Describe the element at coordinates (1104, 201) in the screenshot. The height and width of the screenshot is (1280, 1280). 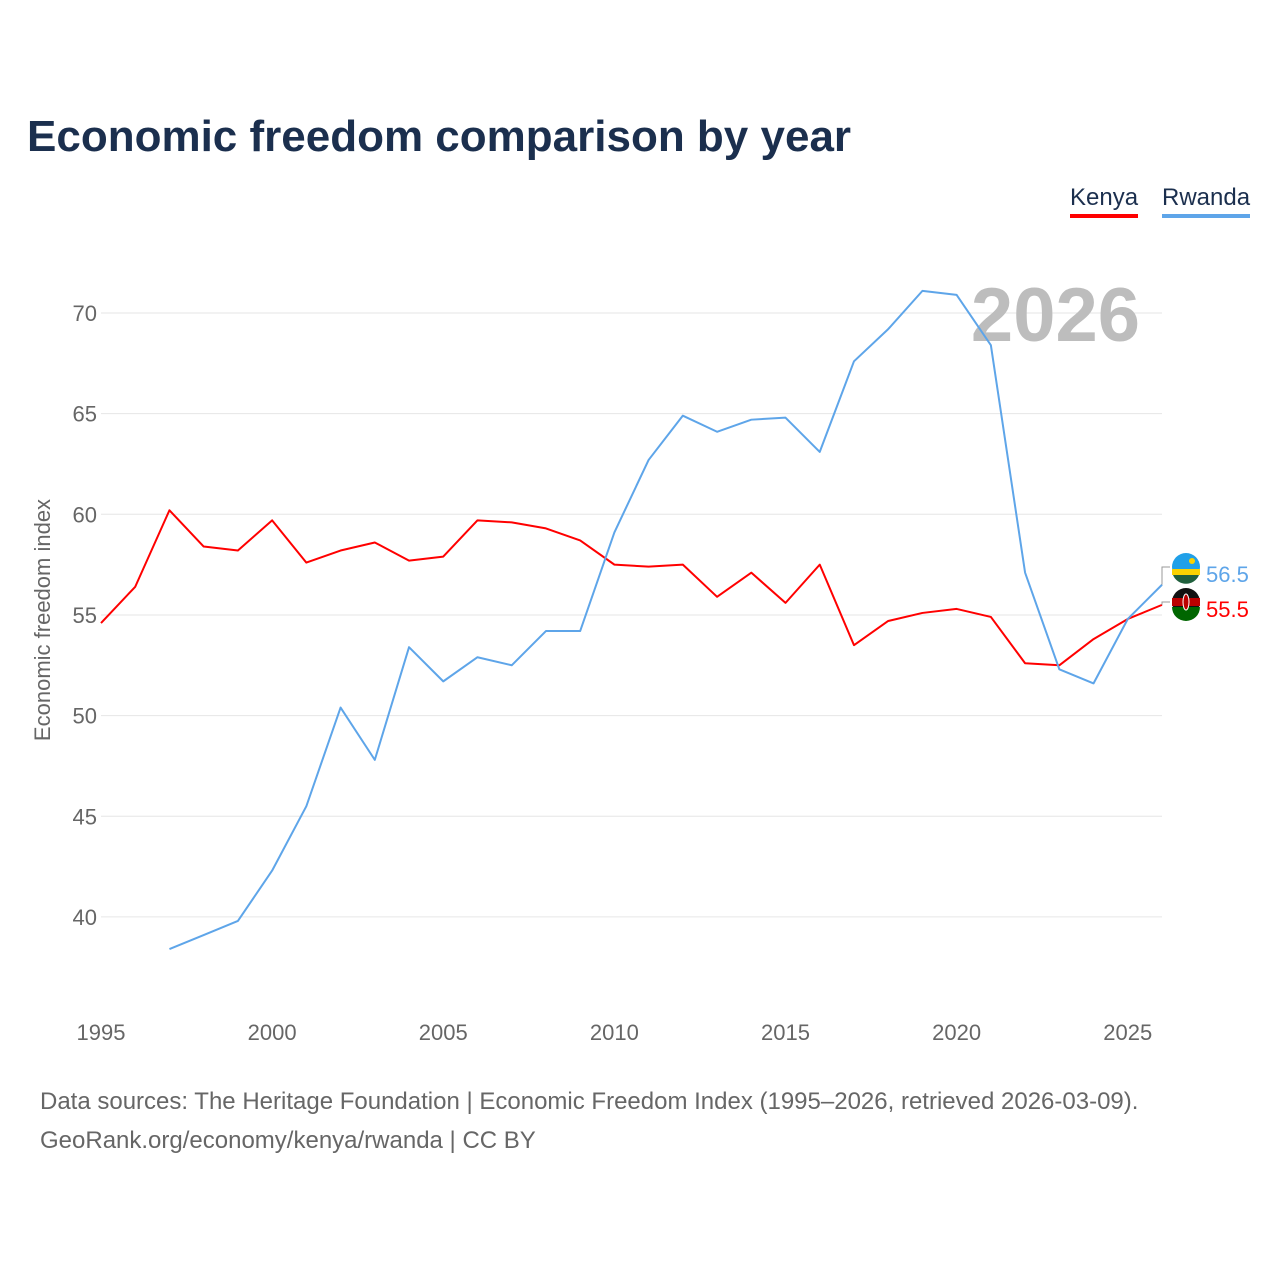
I see `legend-item-kenya: Kenya` at that location.